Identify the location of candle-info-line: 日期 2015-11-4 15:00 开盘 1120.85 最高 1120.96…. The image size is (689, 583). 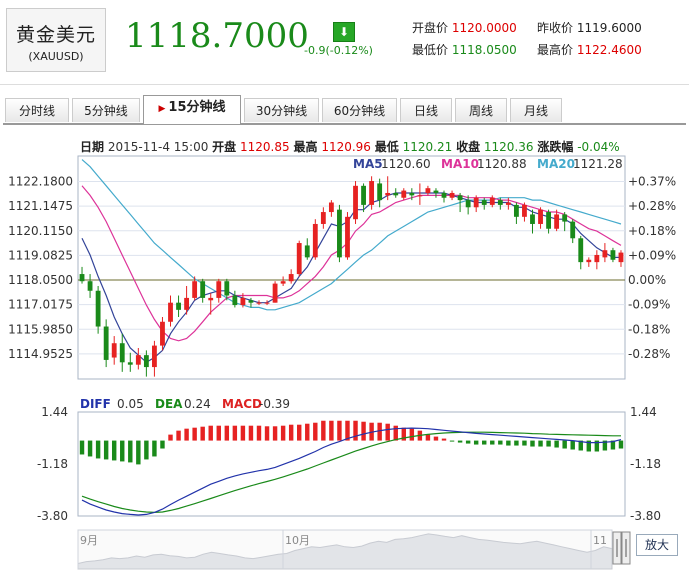
(350, 146).